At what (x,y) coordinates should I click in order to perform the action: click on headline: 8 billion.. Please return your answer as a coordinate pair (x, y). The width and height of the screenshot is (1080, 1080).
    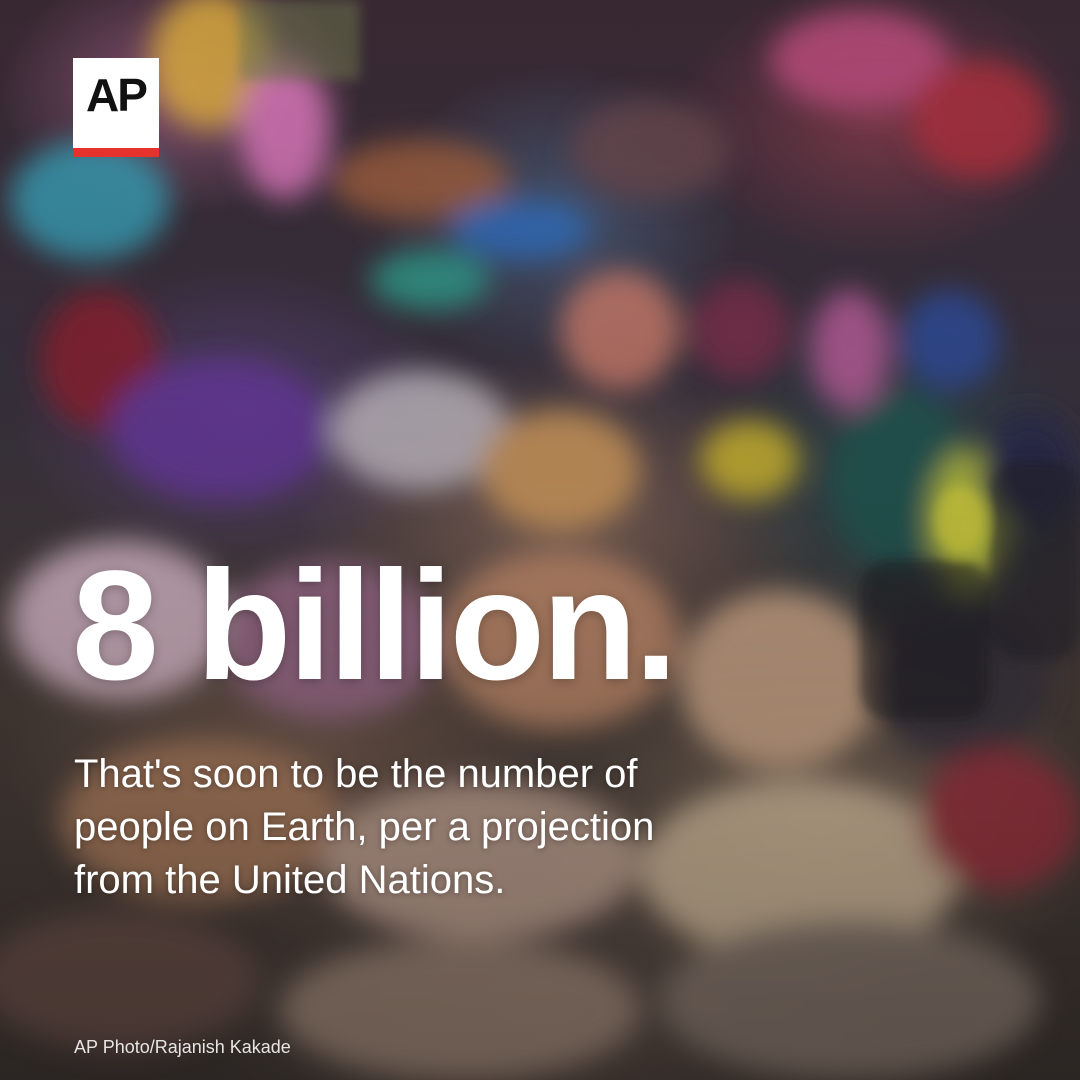
    Looking at the image, I should click on (375, 626).